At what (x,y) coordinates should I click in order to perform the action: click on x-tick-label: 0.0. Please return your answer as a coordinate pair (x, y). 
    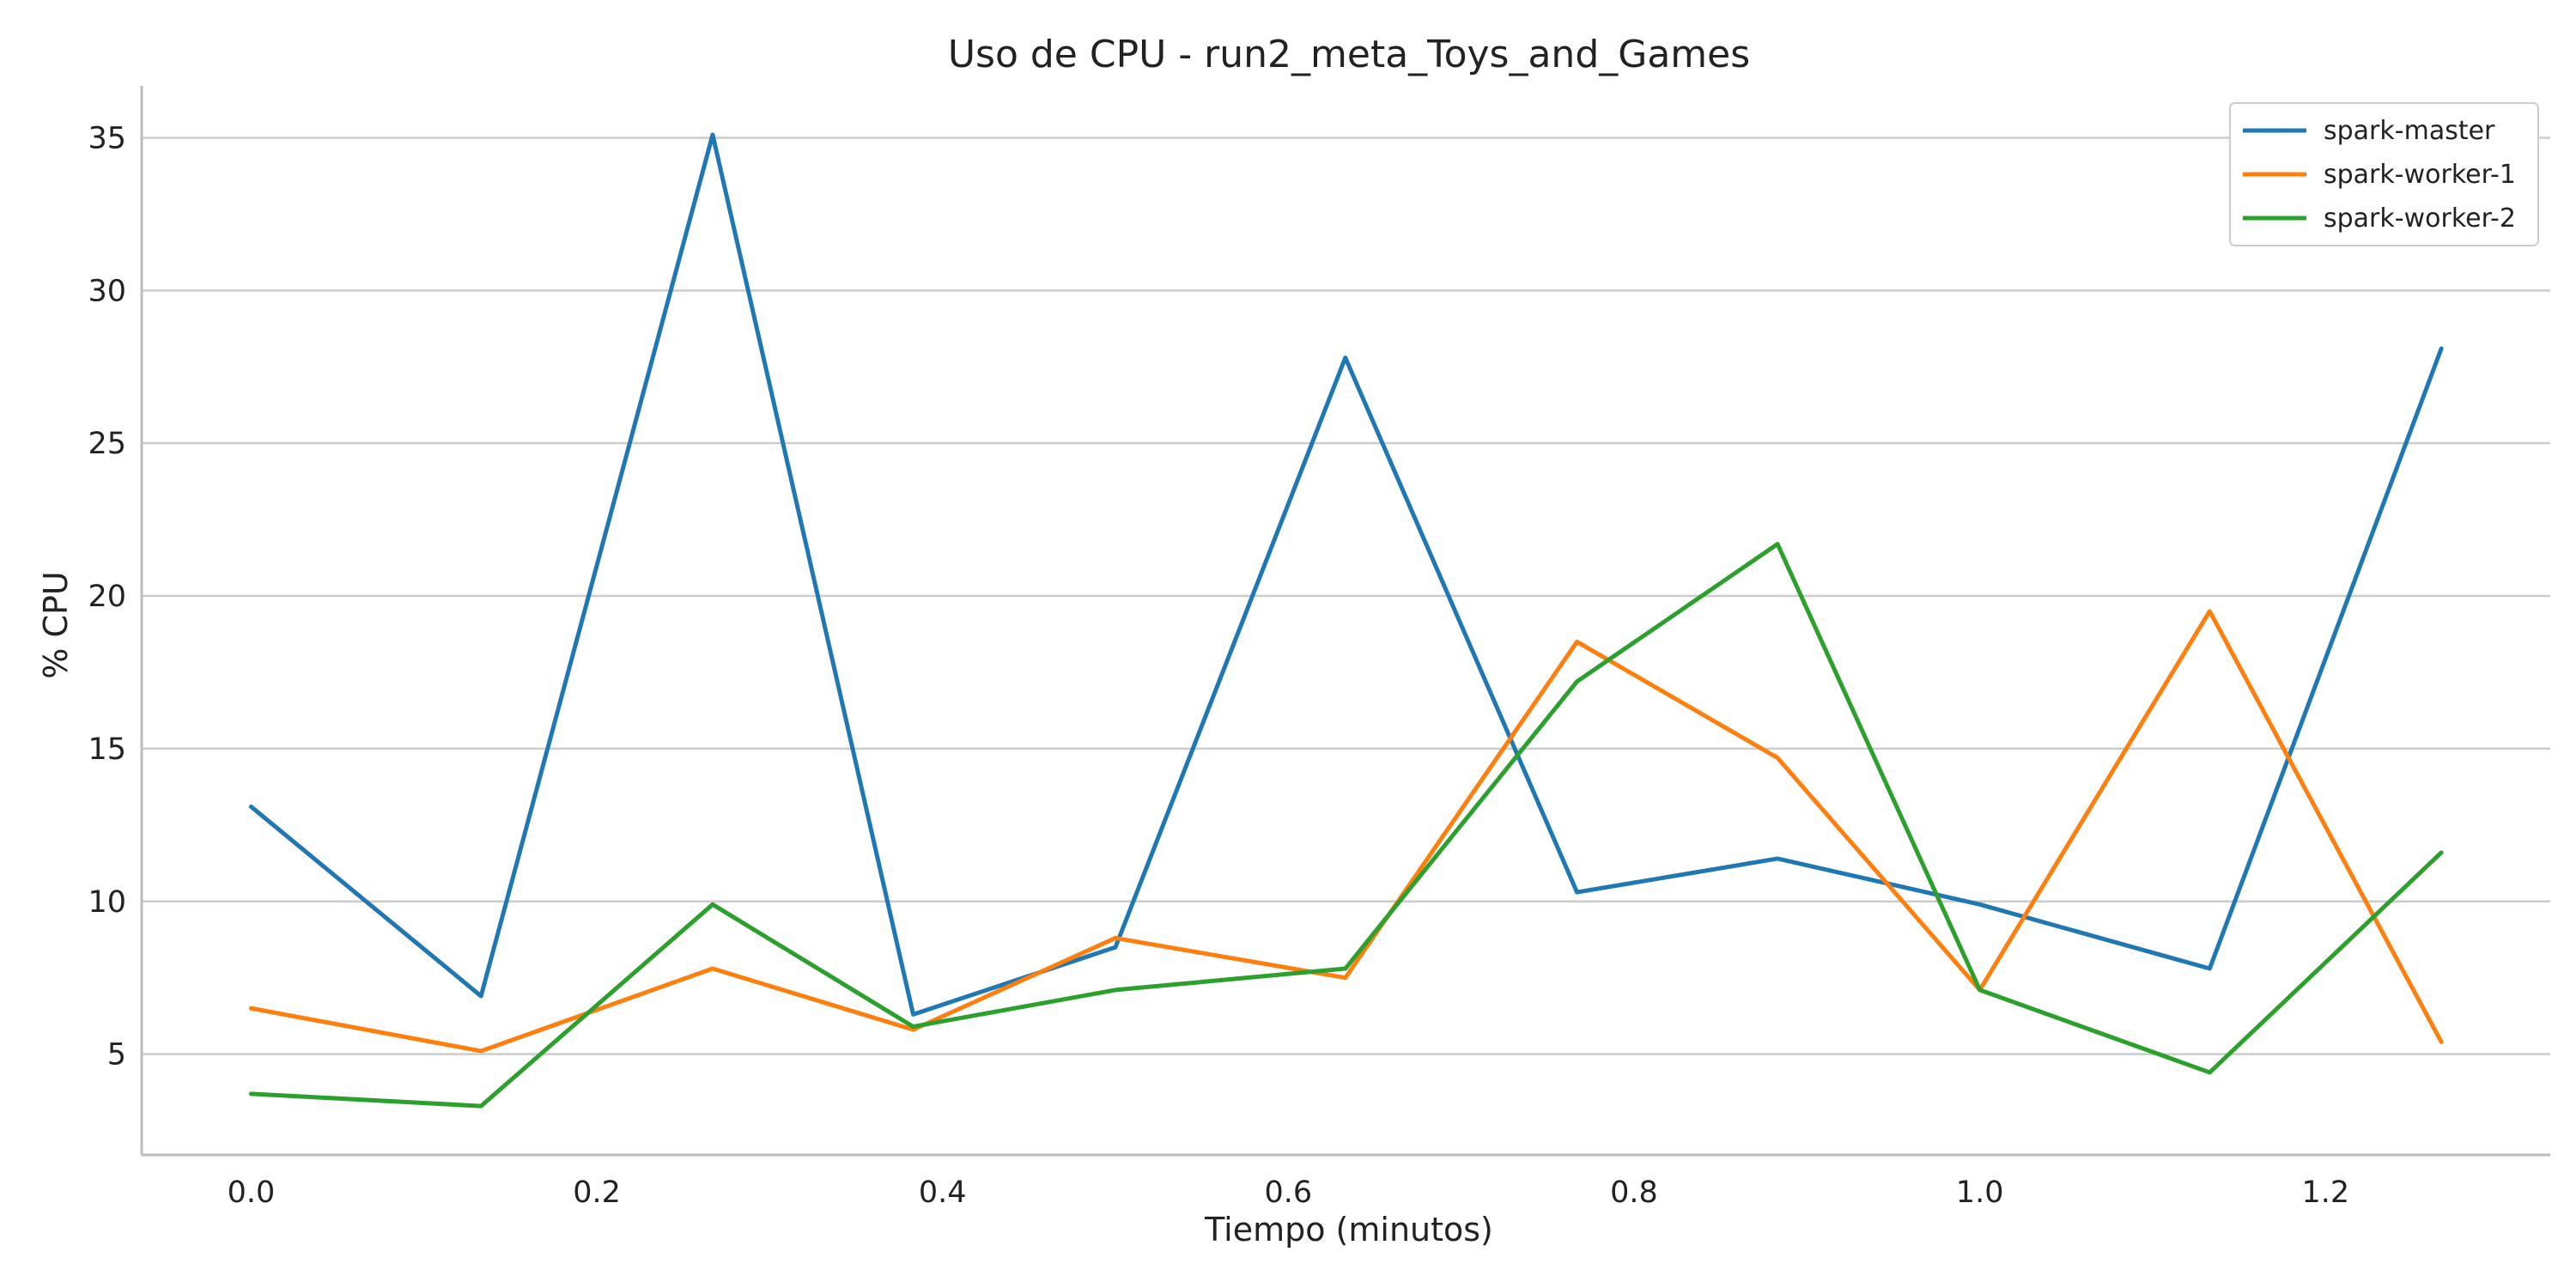
    Looking at the image, I should click on (252, 1193).